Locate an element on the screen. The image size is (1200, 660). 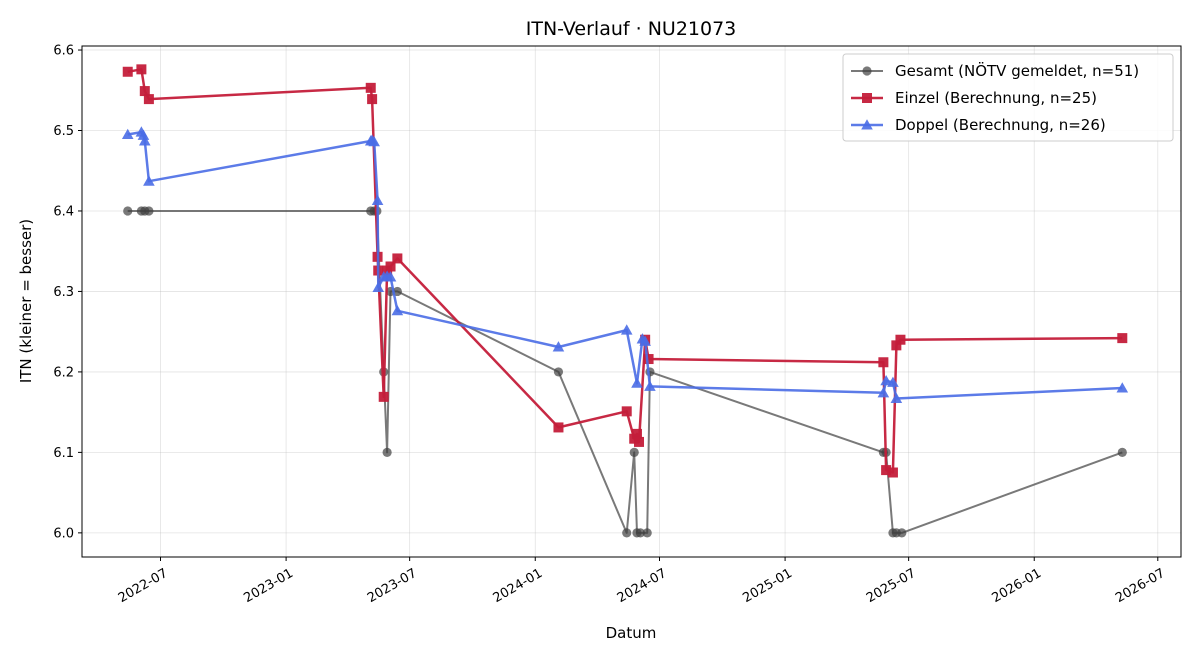
y-tick-label: 6.0 is located at coordinates (63, 533).